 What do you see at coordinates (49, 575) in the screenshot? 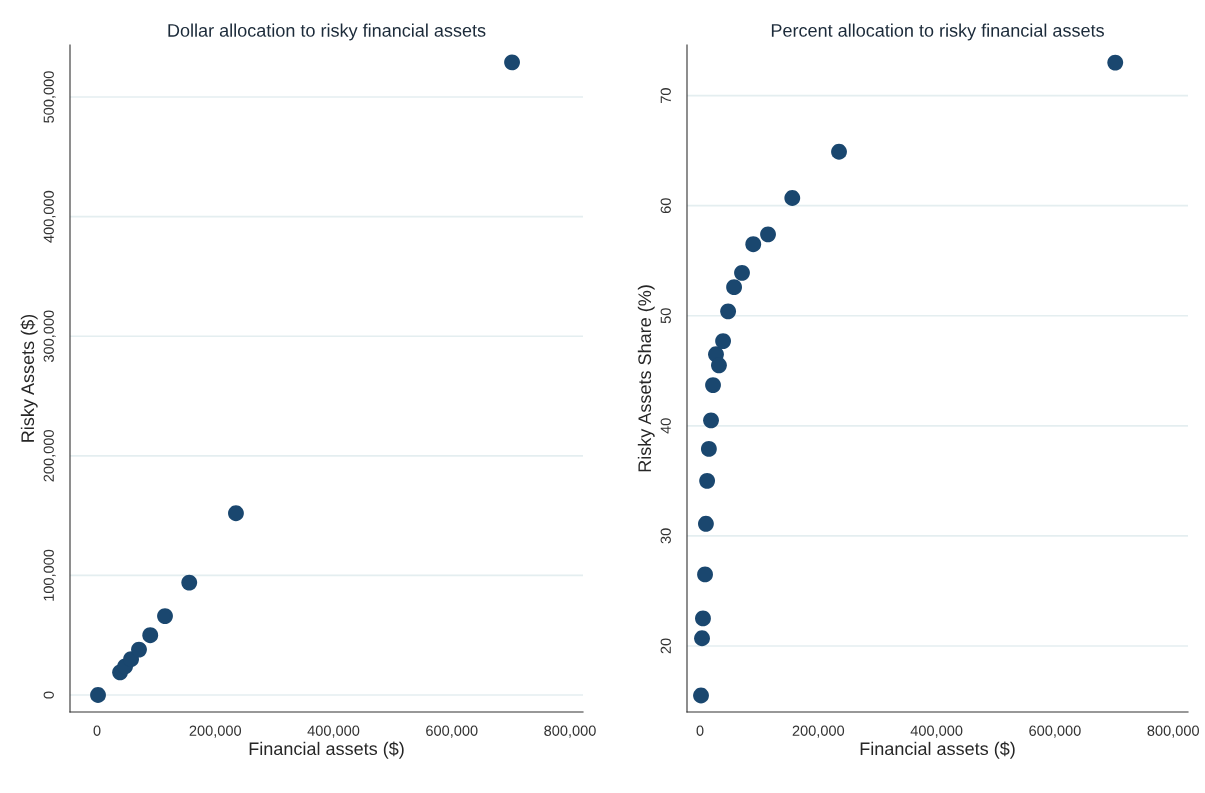
I see `y-tick-label: 100,000` at bounding box center [49, 575].